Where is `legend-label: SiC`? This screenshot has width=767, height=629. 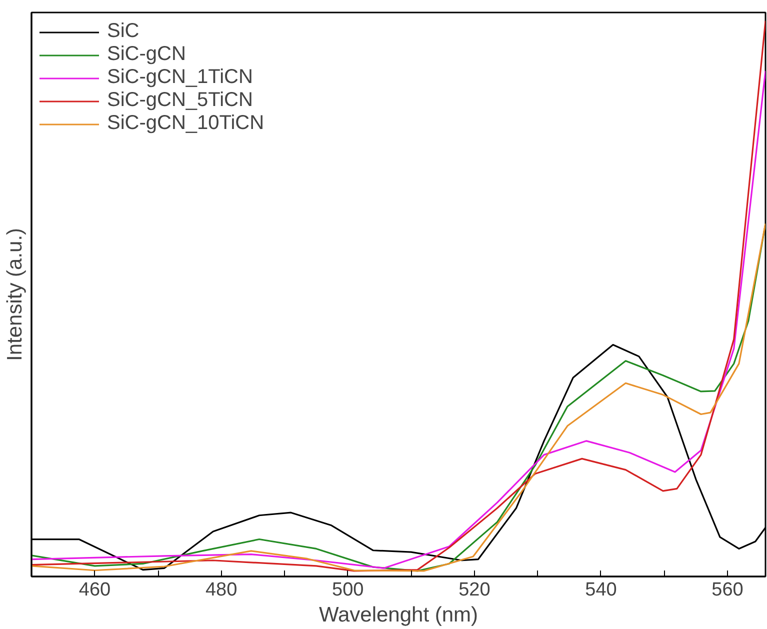
legend-label: SiC is located at coordinates (123, 31).